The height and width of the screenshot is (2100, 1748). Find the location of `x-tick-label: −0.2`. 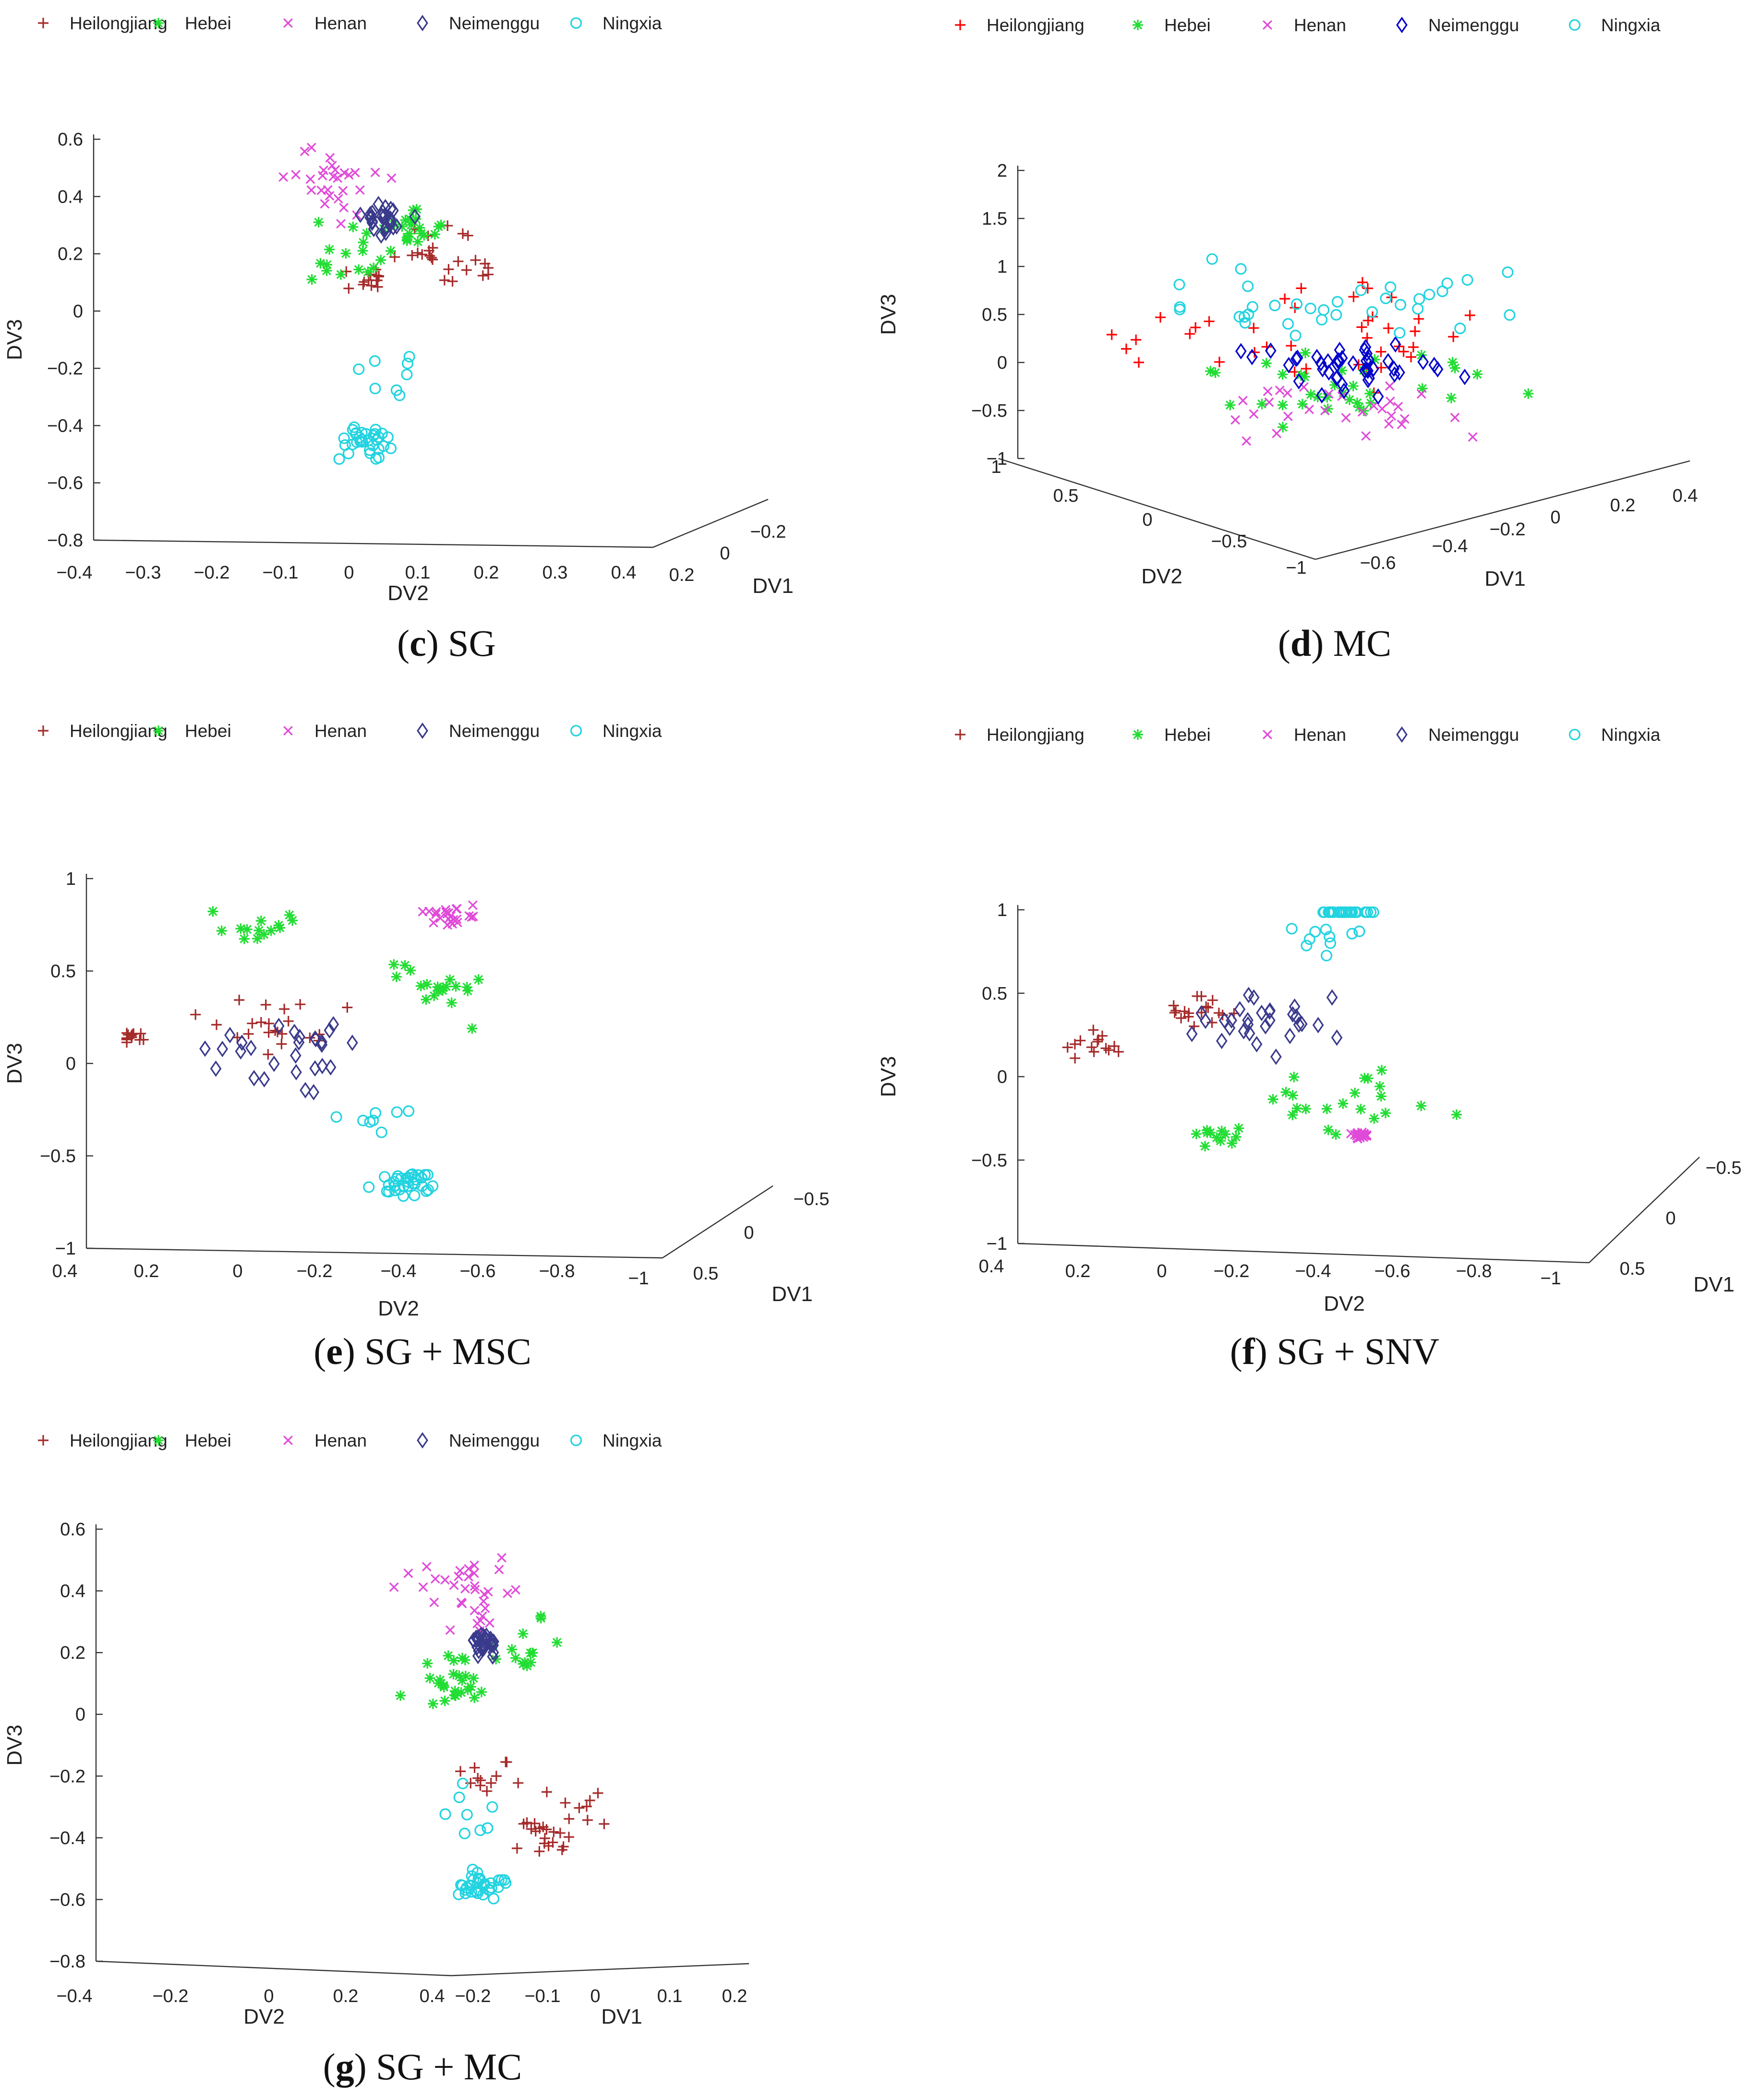

x-tick-label: −0.2 is located at coordinates (314, 1271).